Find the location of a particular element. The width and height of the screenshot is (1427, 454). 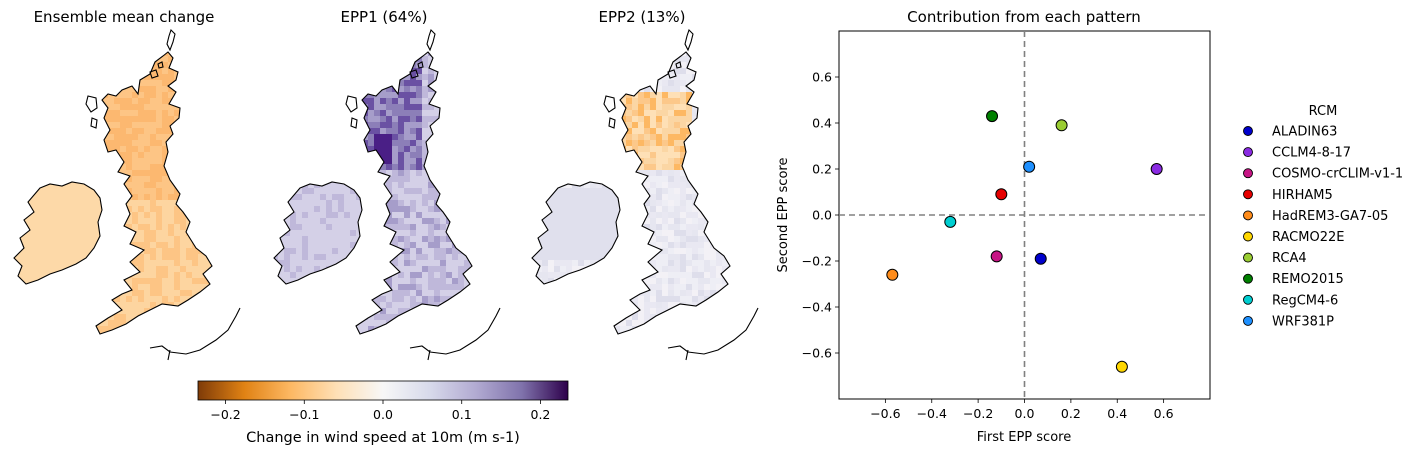

colorbar-tick-label: 0.0 is located at coordinates (383, 414).